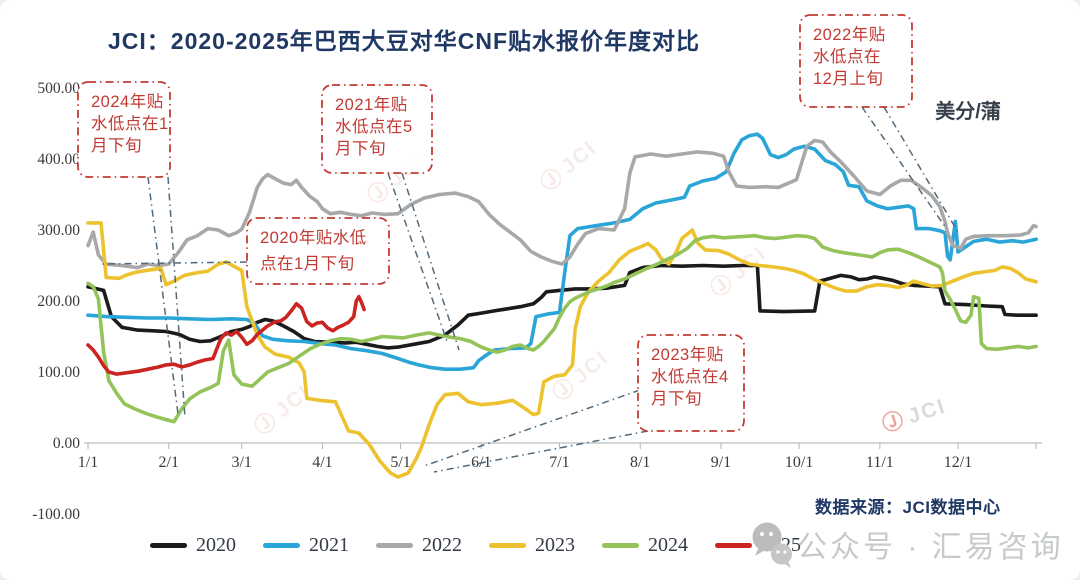  I want to click on chart-title: JCI：2020-2025年巴西大豆对华CNF贴水报价年度对比, so click(404, 41).